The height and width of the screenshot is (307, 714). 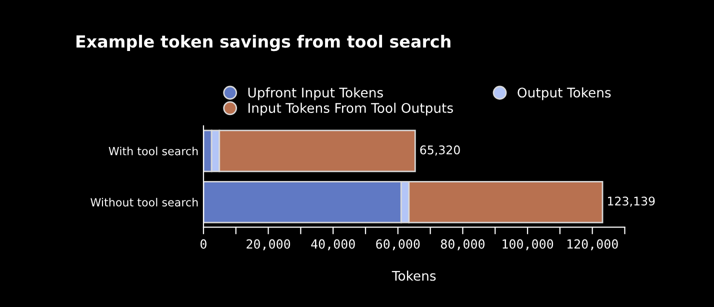 I want to click on total-label: 123,139, so click(x=631, y=201).